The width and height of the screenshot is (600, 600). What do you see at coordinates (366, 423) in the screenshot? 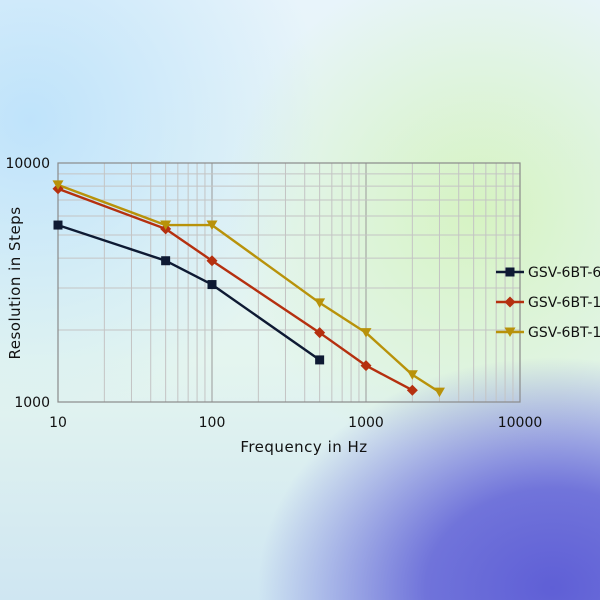
I see `x-tick-label: 1000` at bounding box center [366, 423].